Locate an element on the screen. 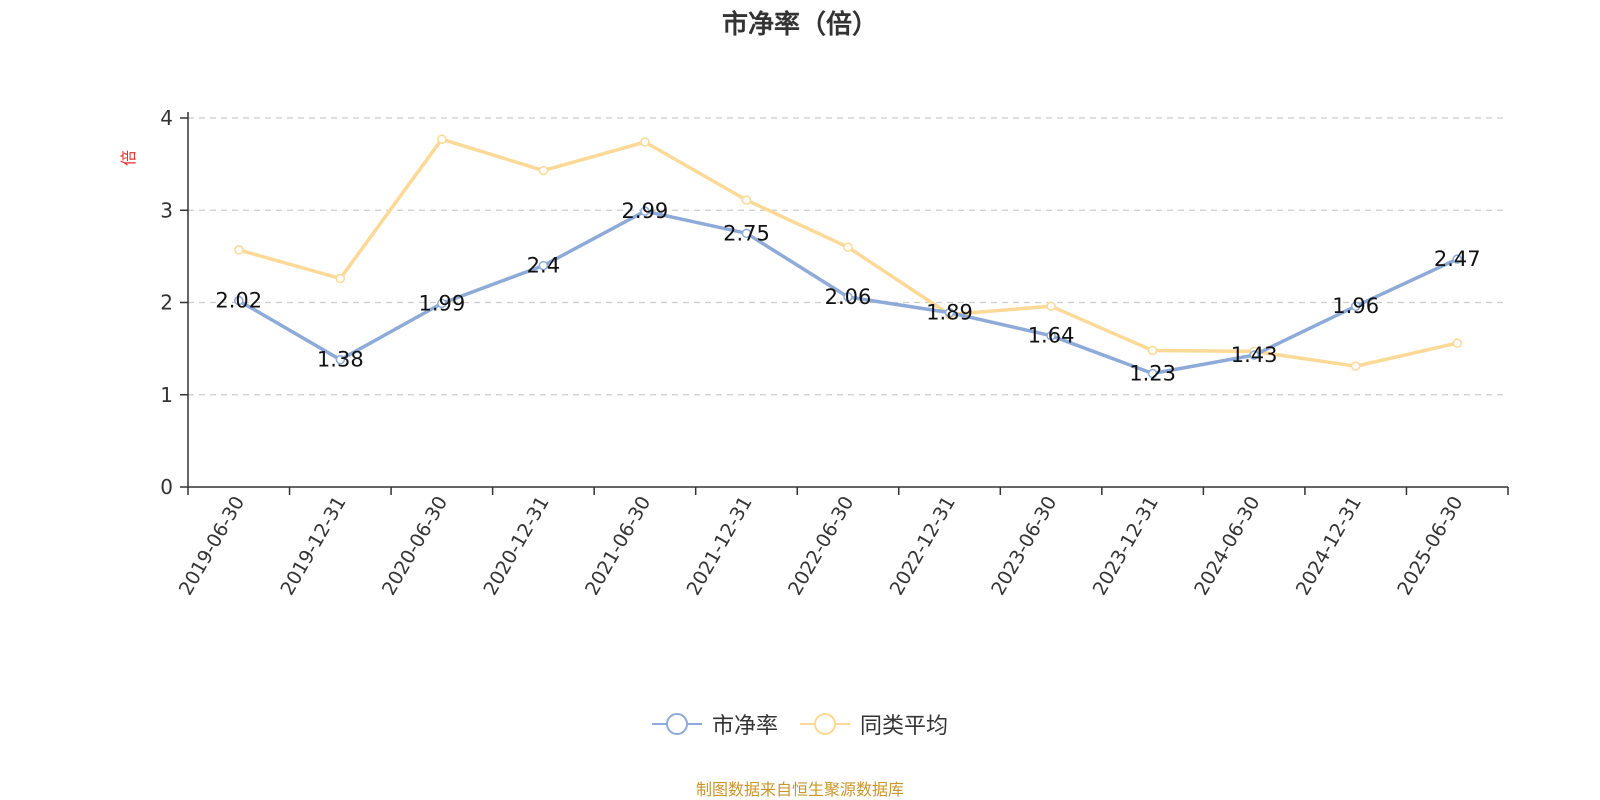 The image size is (1600, 800). data-label-4: 2.99 is located at coordinates (645, 211).